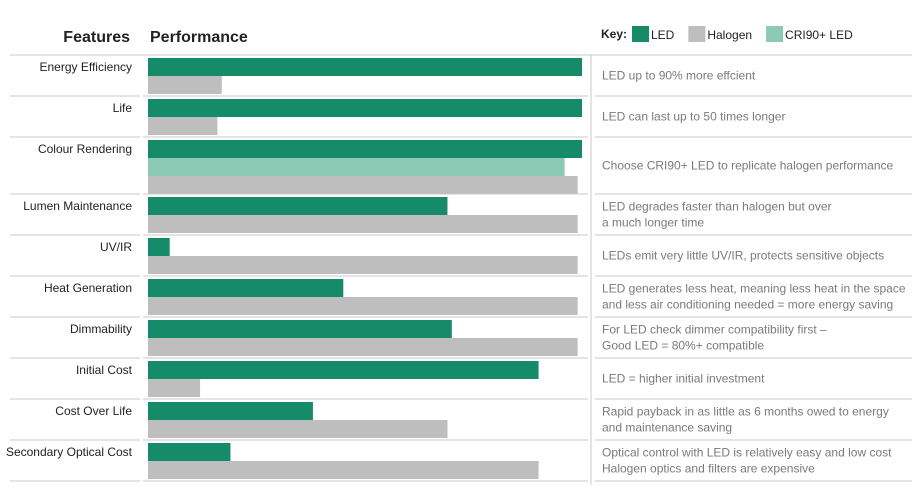  Describe the element at coordinates (69, 452) in the screenshot. I see `category-label: Secondary Optical Cost` at that location.